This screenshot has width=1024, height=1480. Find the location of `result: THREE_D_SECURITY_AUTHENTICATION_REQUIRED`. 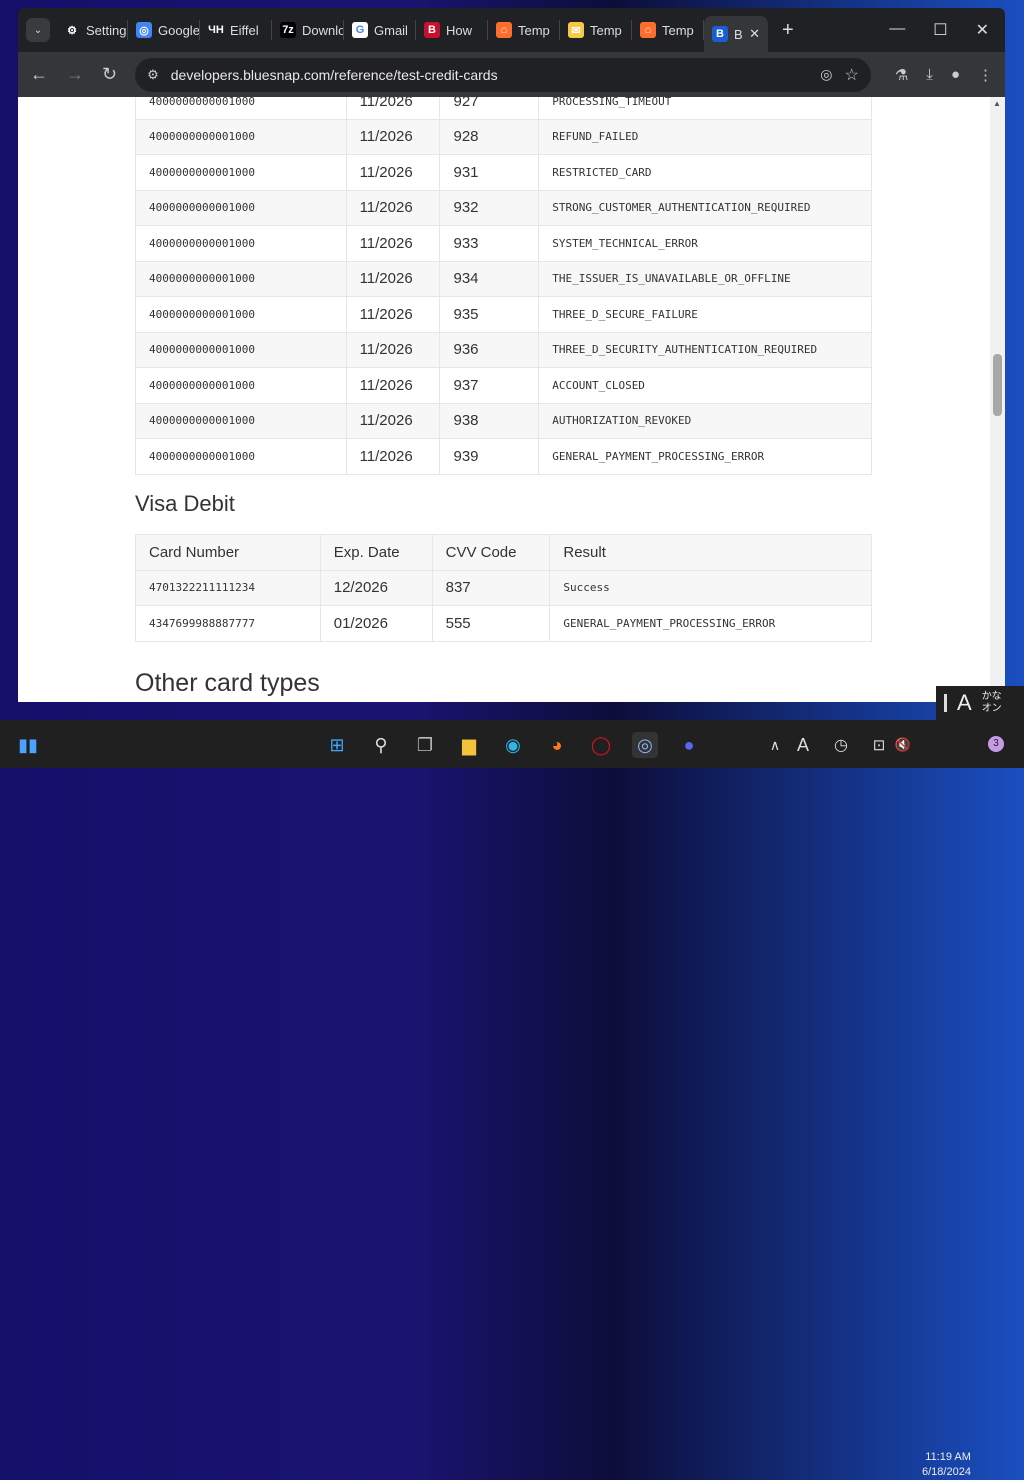

result: THREE_D_SECURITY_AUTHENTICATION_REQUIRED is located at coordinates (705, 349).